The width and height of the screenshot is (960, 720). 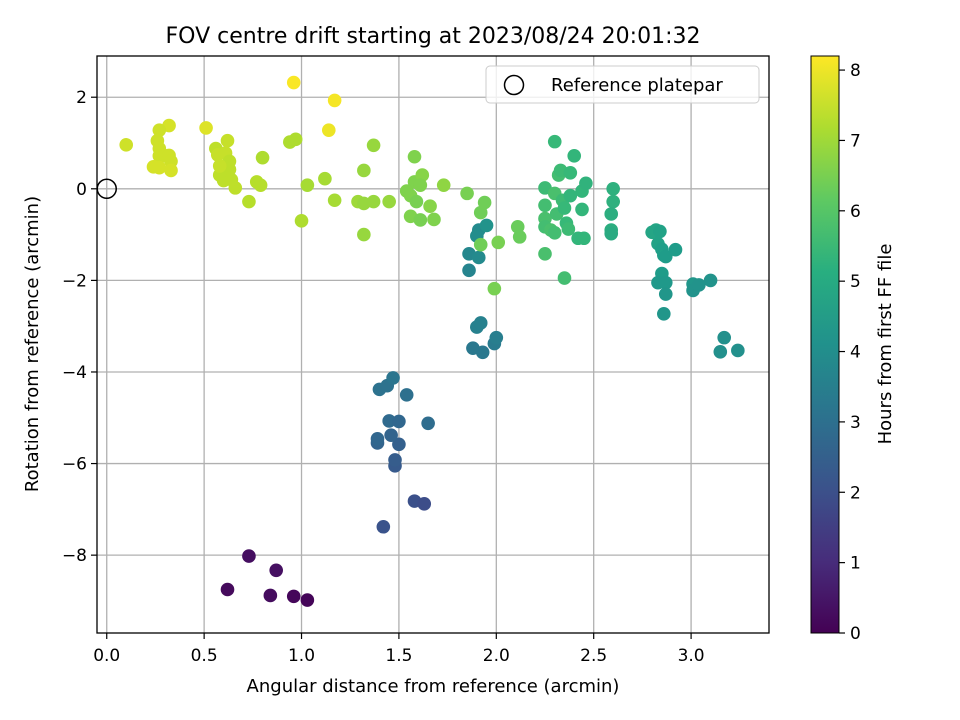 I want to click on colorbar-ticks: 0 1 2 3 4 5 6 7 8, so click(x=850, y=352).